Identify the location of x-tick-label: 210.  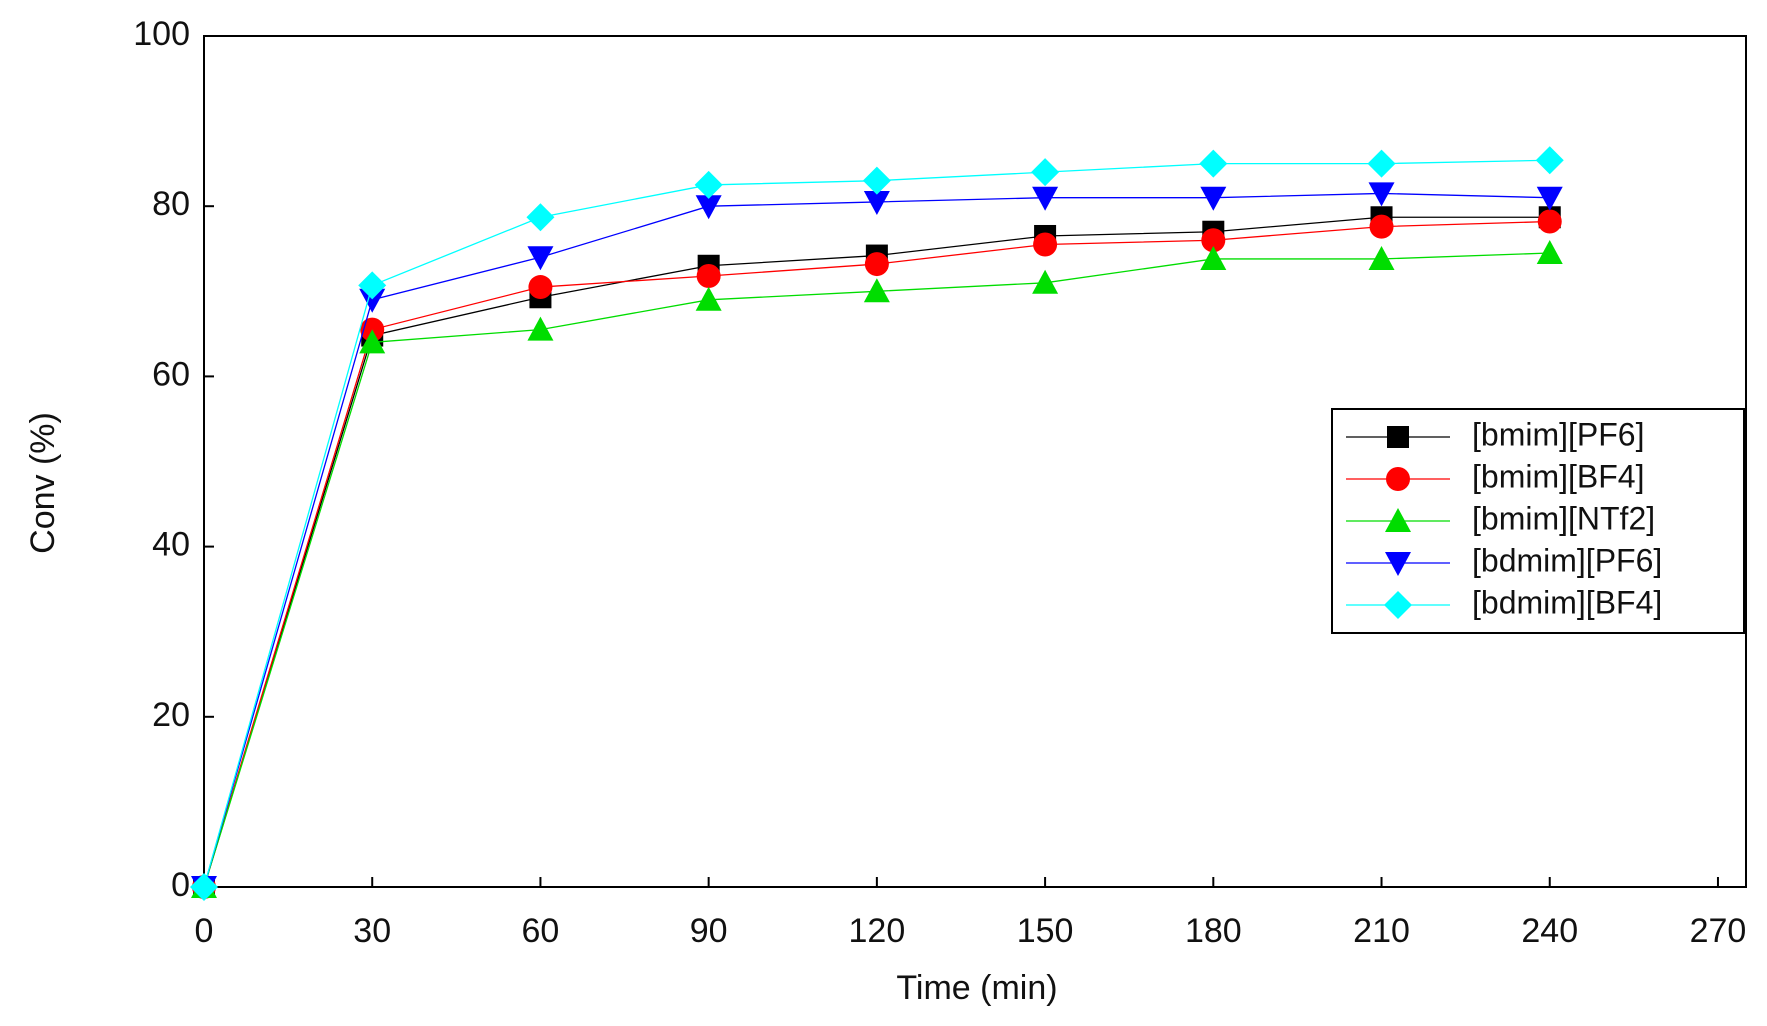
(1381, 931).